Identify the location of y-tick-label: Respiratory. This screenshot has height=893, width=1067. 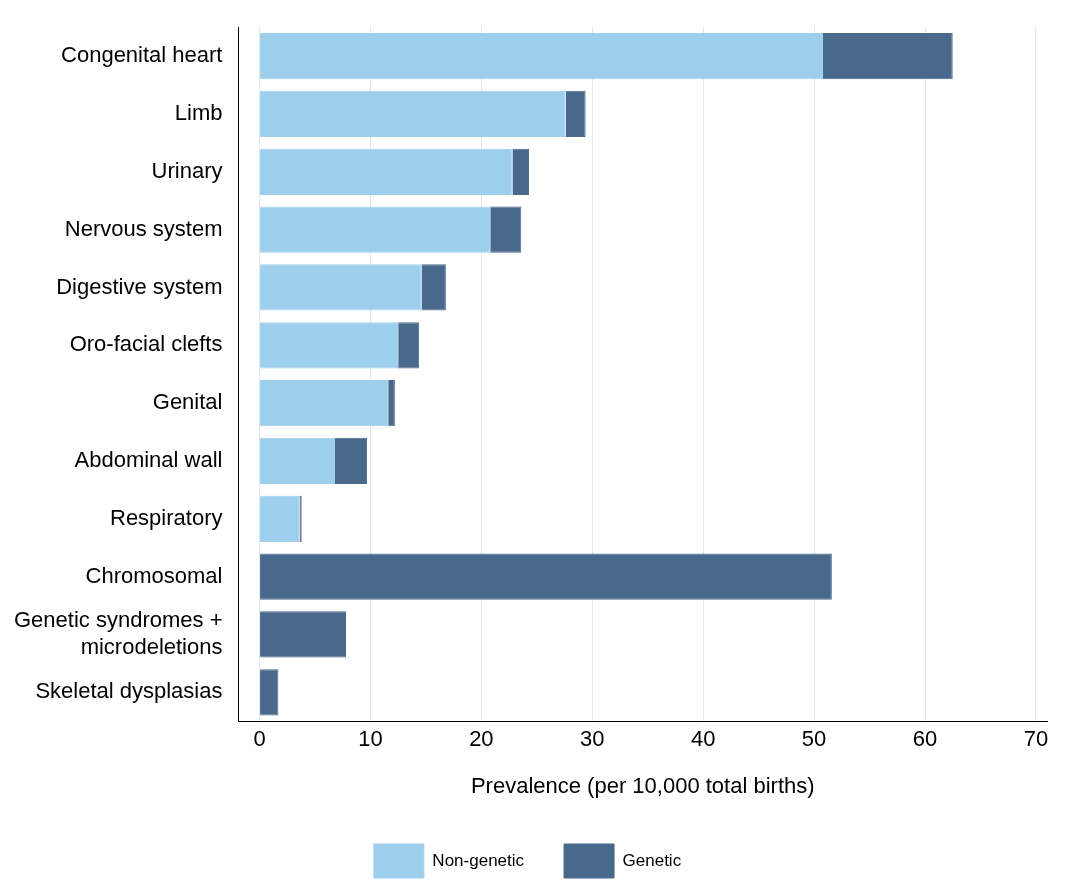
(166, 517).